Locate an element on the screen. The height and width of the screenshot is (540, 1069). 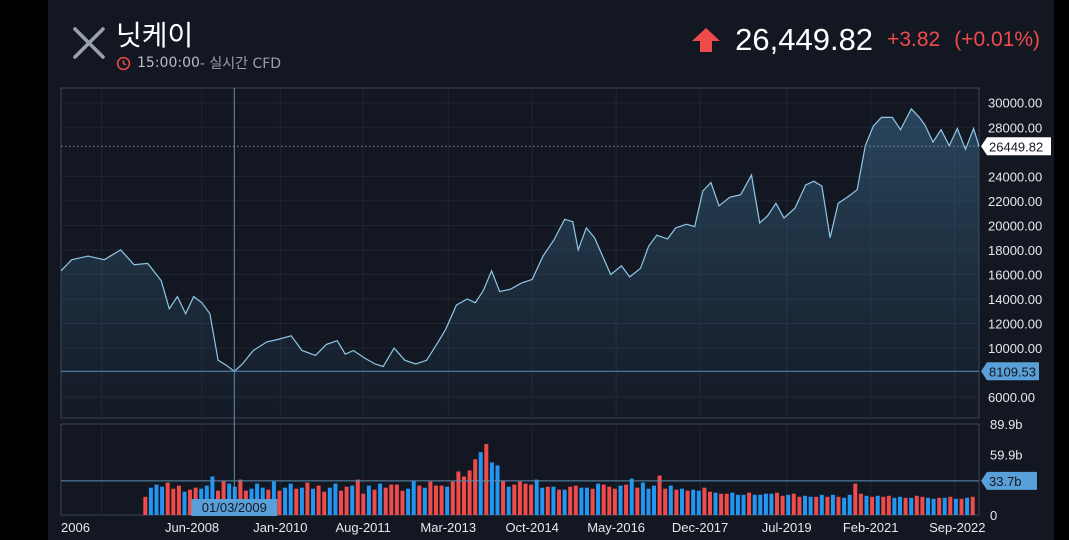
price-axis-label: 16000.00 is located at coordinates (1015, 274).